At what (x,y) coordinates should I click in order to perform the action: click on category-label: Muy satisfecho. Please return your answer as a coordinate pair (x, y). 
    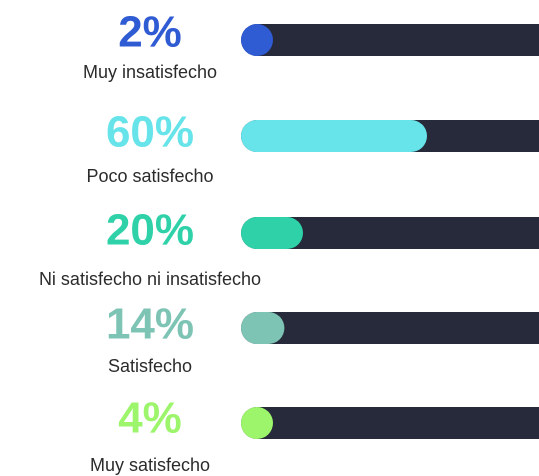
    Looking at the image, I should click on (150, 465).